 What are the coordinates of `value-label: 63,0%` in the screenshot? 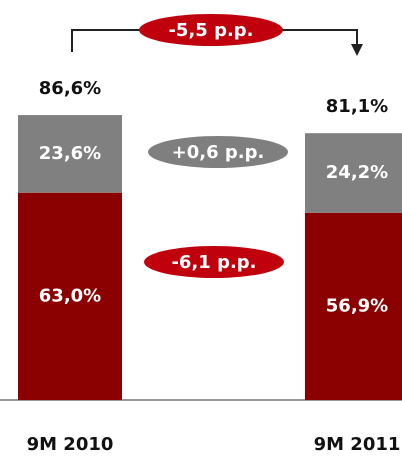 It's located at (70, 295).